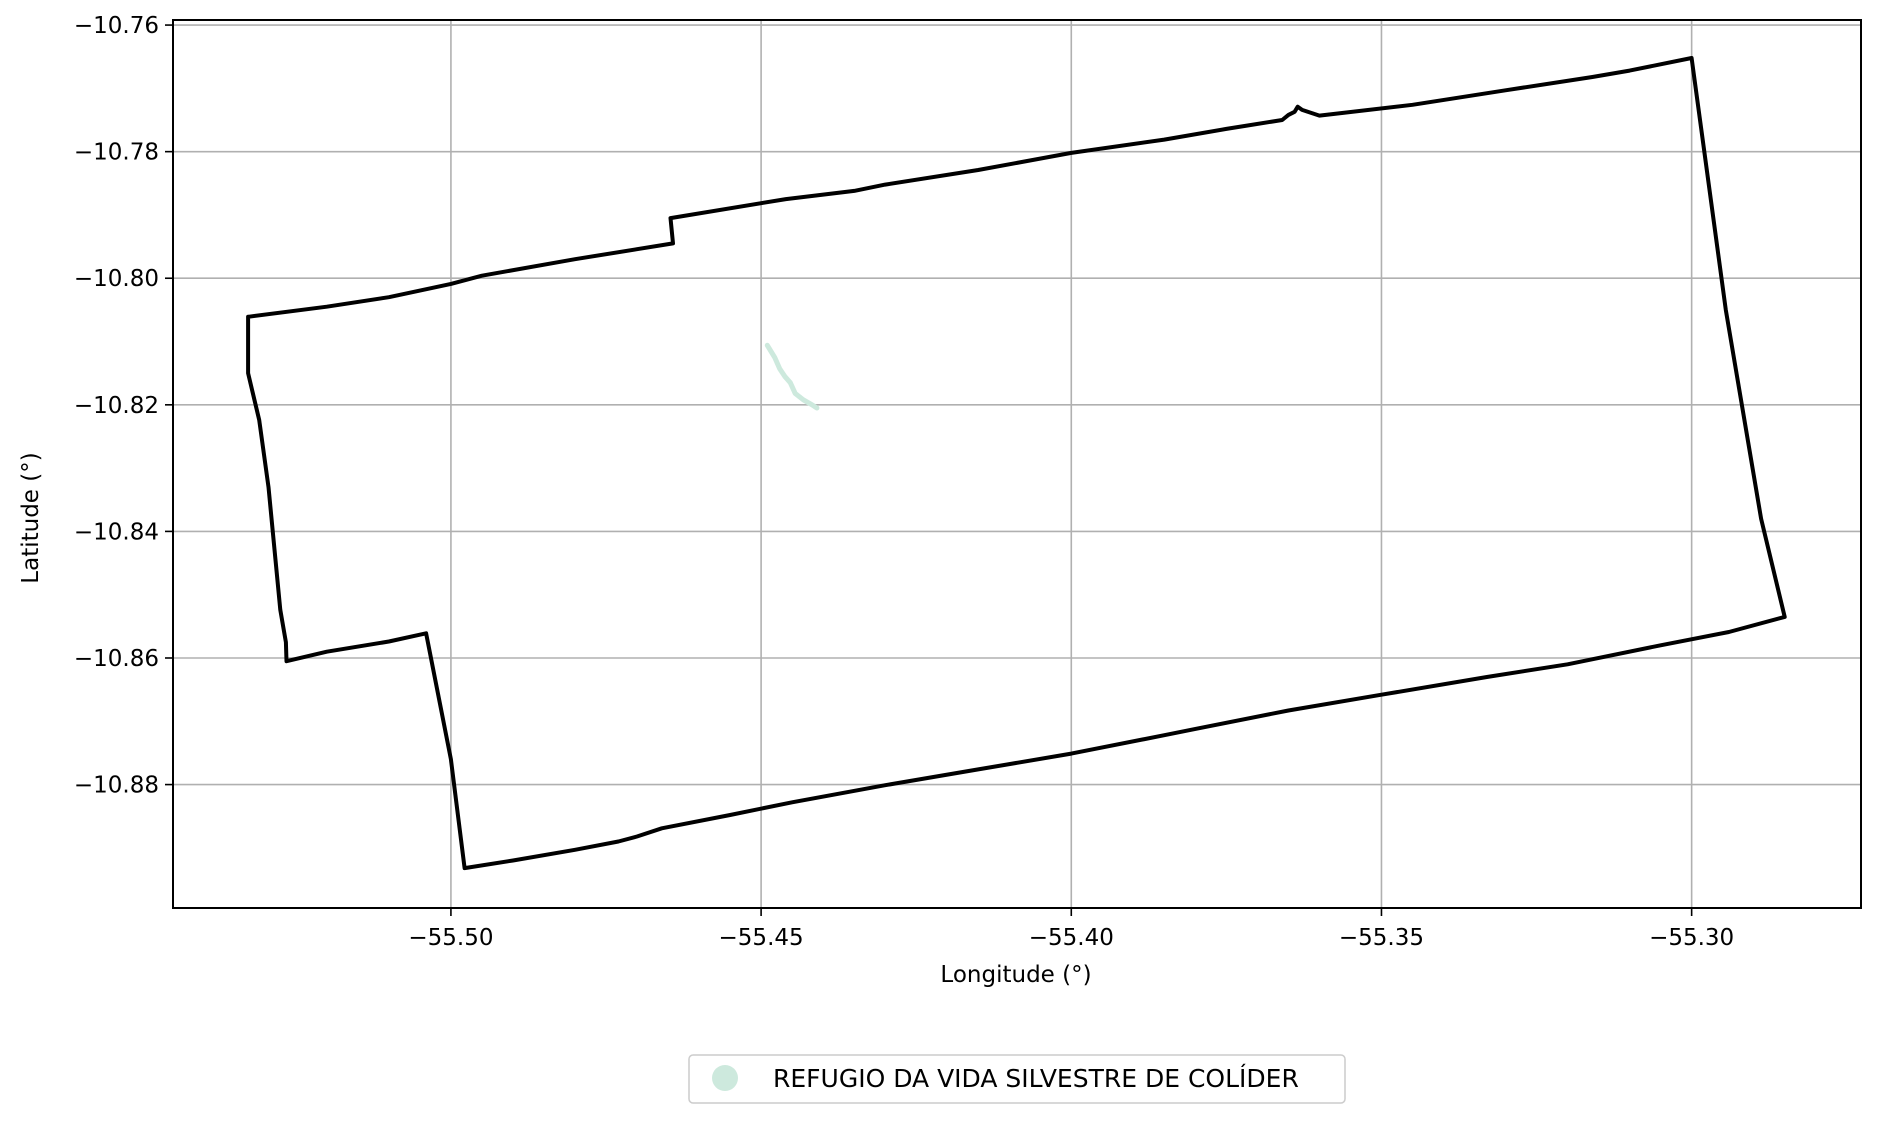 The height and width of the screenshot is (1121, 1877). What do you see at coordinates (31, 517) in the screenshot?
I see `y-axis-label: Latitude (°)` at bounding box center [31, 517].